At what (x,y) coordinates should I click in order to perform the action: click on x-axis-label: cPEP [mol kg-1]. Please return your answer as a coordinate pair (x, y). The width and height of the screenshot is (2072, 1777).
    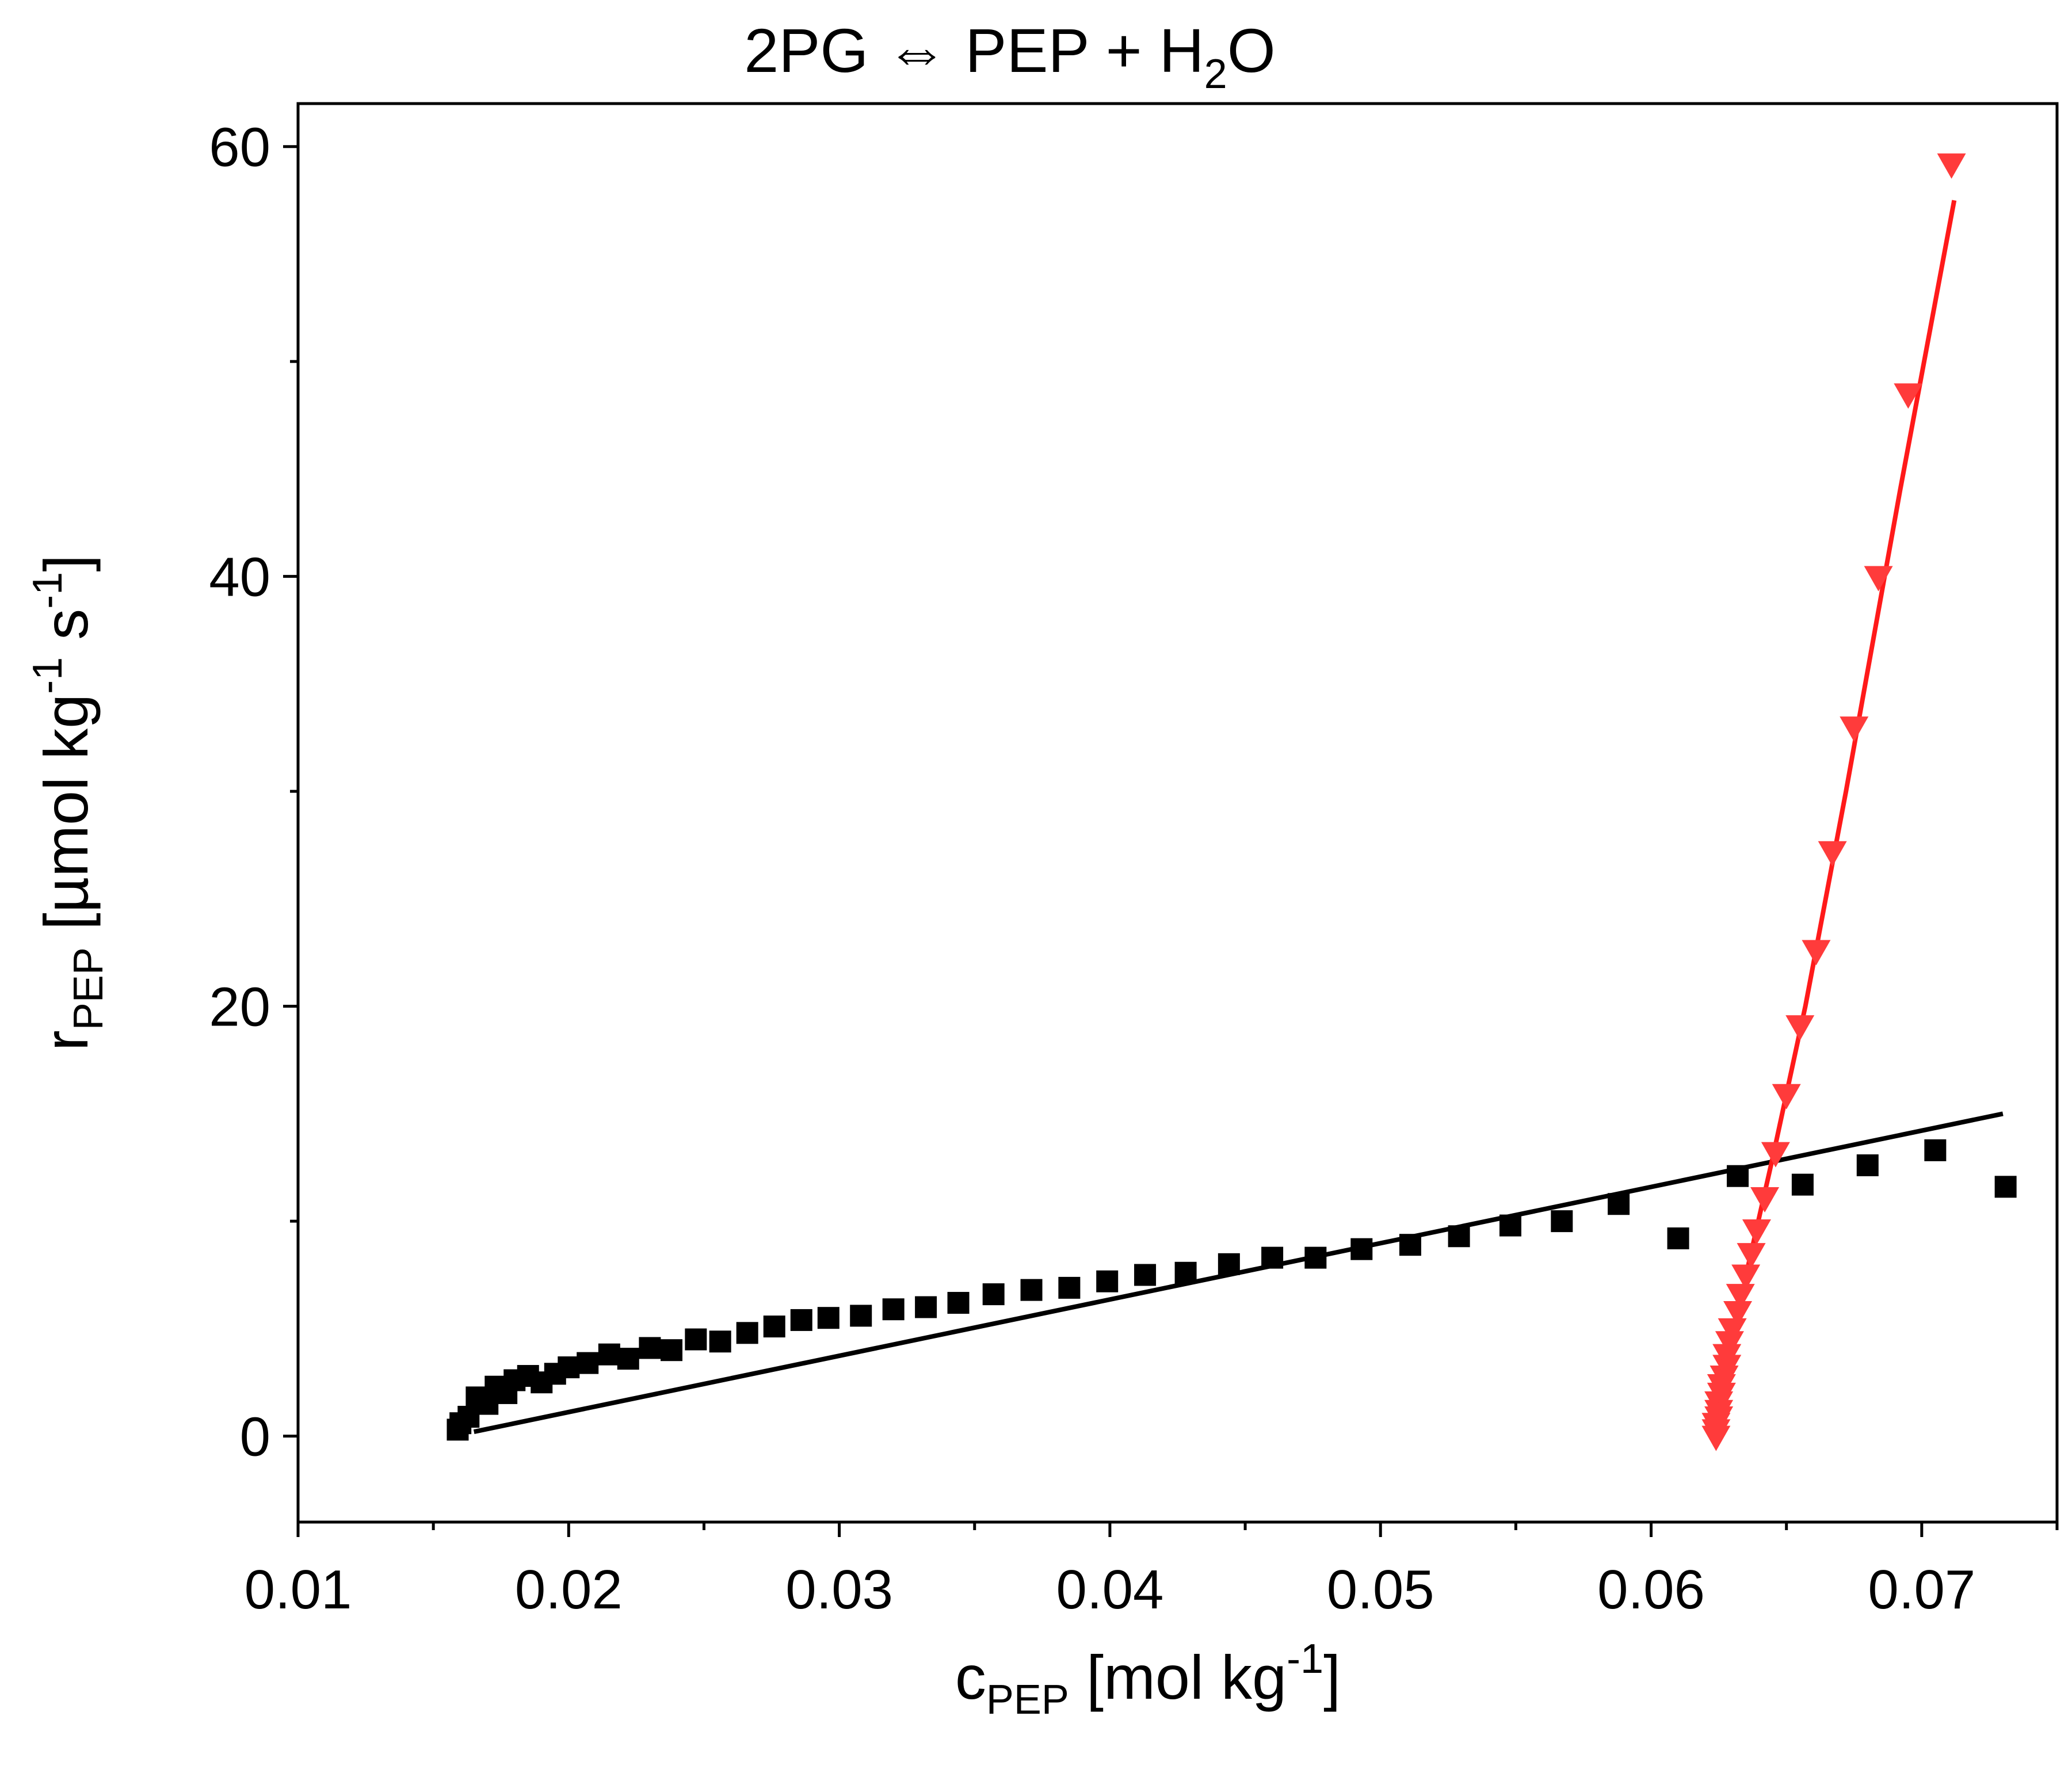
    Looking at the image, I should click on (1148, 1680).